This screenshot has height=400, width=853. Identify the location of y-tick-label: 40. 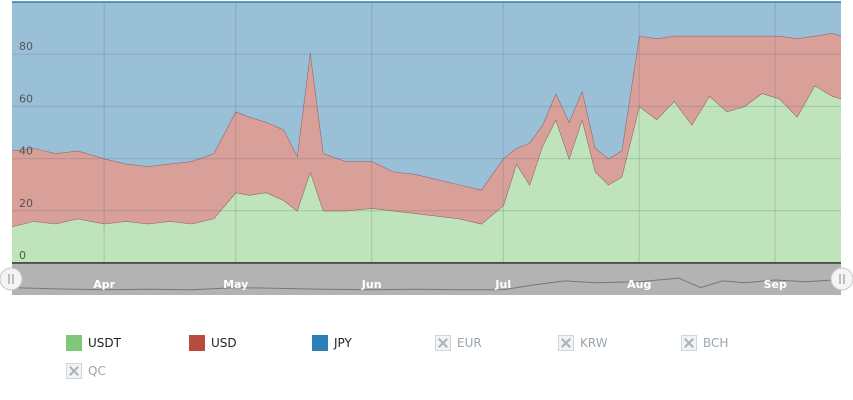
(26, 151).